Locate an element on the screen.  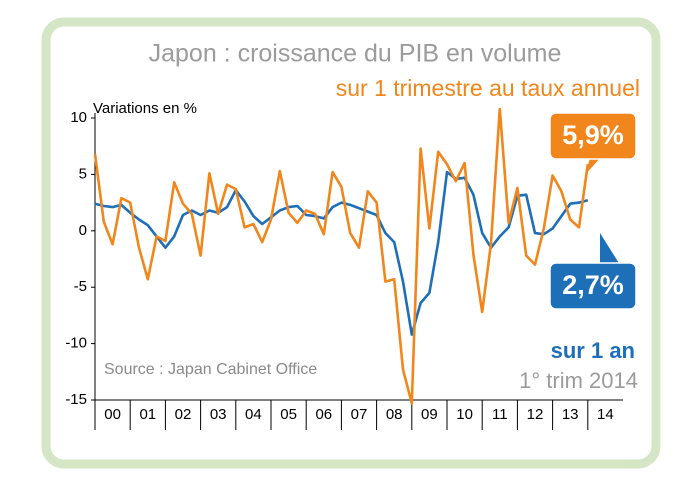
callout-label: 2,7% is located at coordinates (593, 285).